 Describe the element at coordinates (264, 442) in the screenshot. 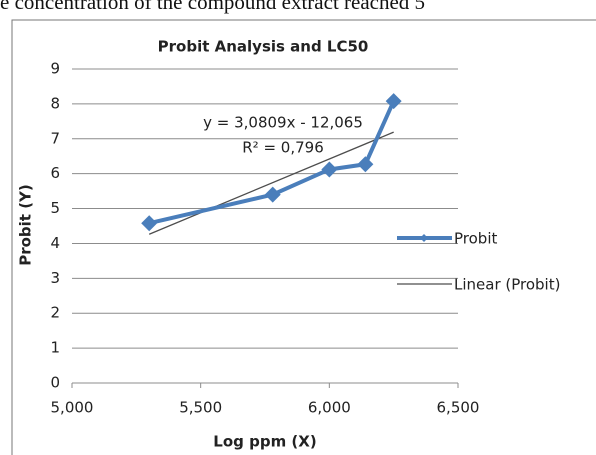

I see `x-axis-label: Log ppm (X)` at that location.